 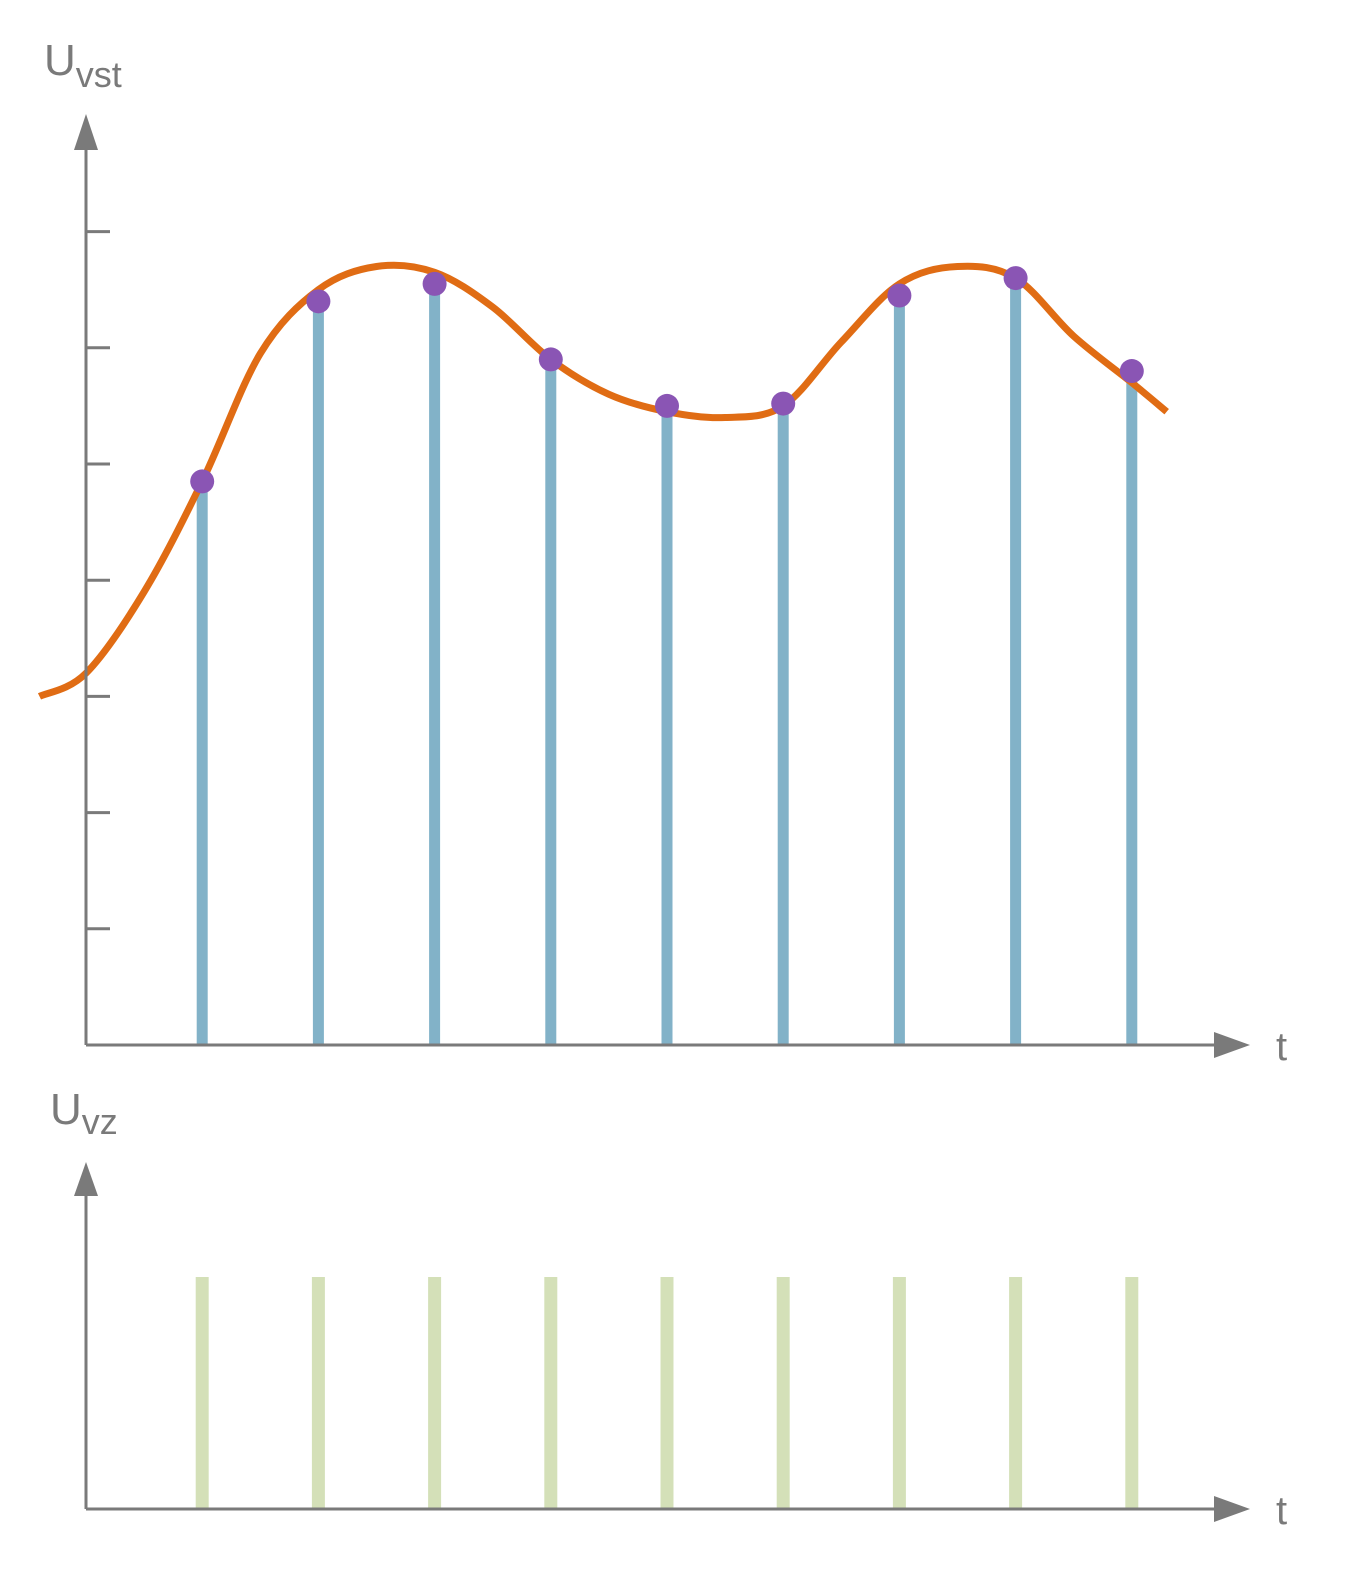 I want to click on top-x-axis-arrow, so click(x=1232, y=1045).